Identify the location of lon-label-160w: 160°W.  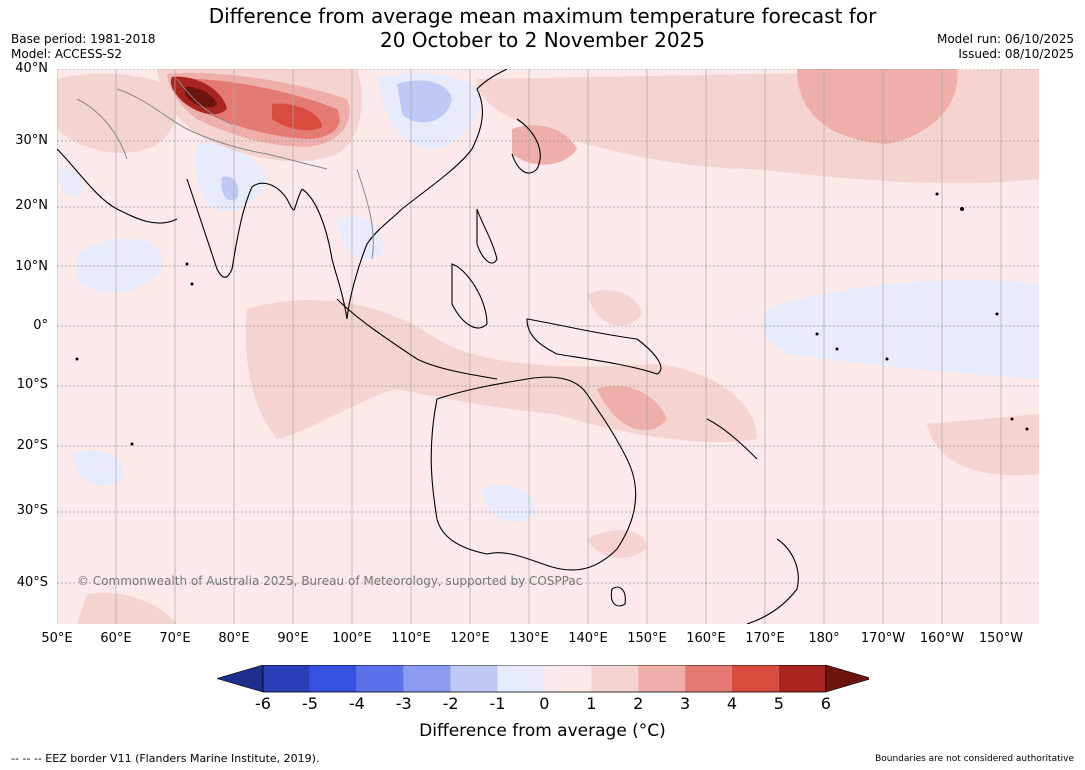
(942, 638).